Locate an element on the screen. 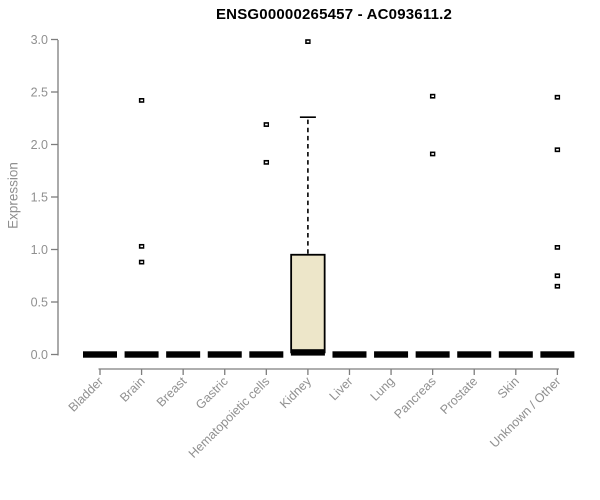  y-tick-label: 2.0 is located at coordinates (39, 145).